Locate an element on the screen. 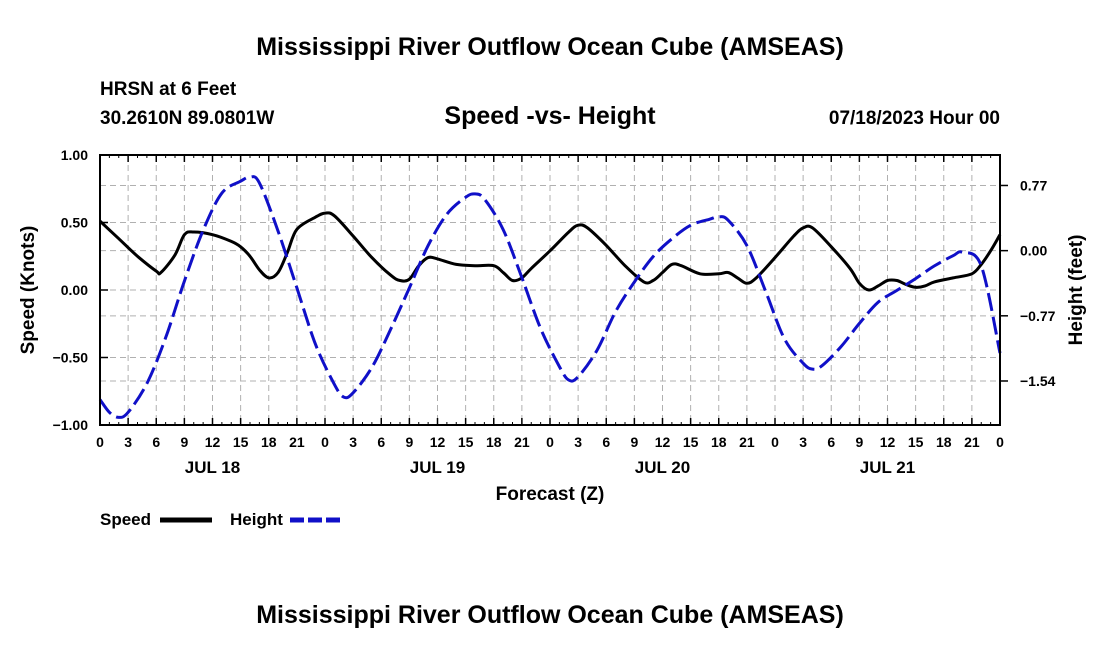  date-label: JUL 19 is located at coordinates (437, 467).